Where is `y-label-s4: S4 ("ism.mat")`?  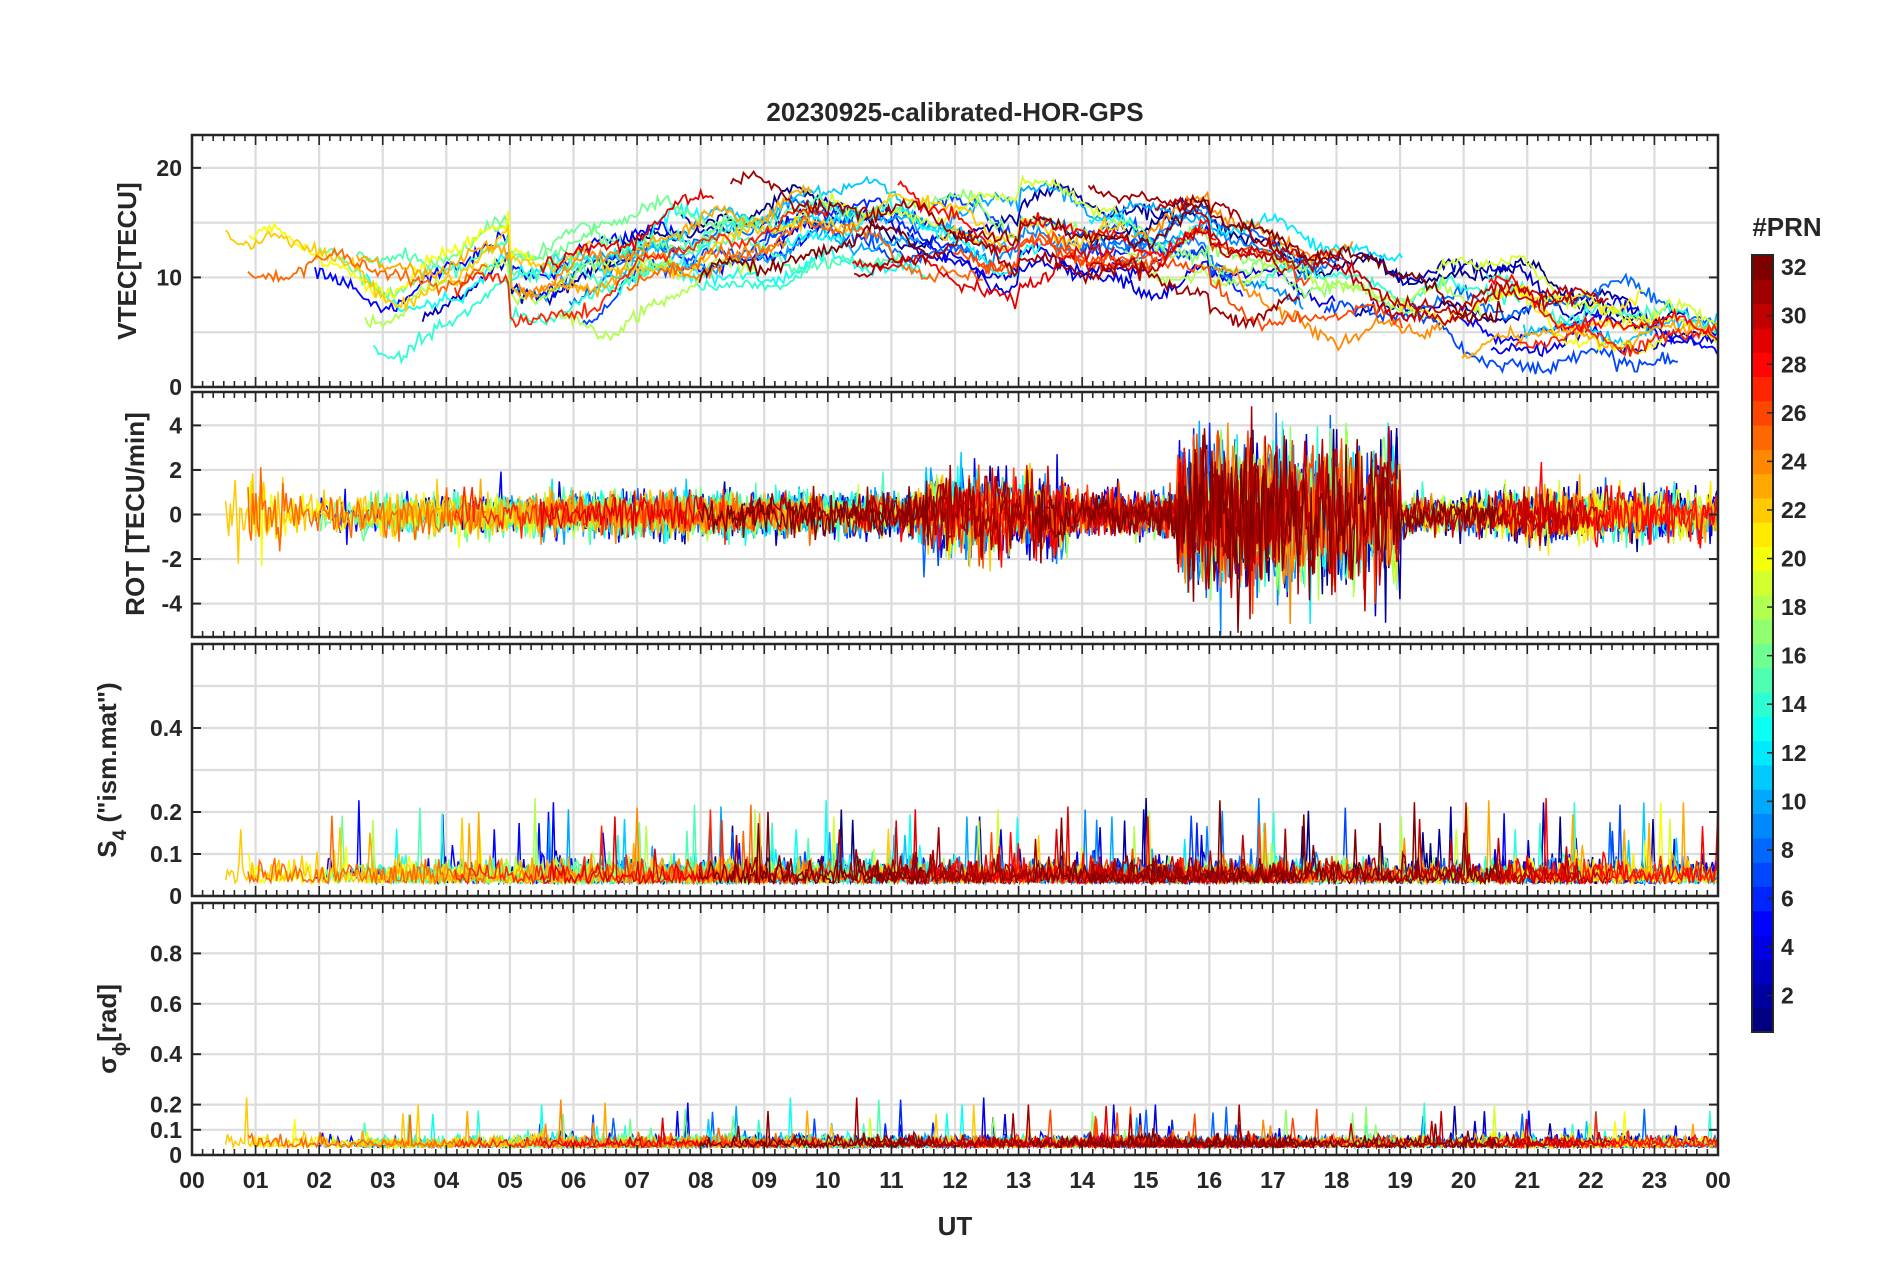 y-label-s4: S4 ("ism.mat") is located at coordinates (111, 769).